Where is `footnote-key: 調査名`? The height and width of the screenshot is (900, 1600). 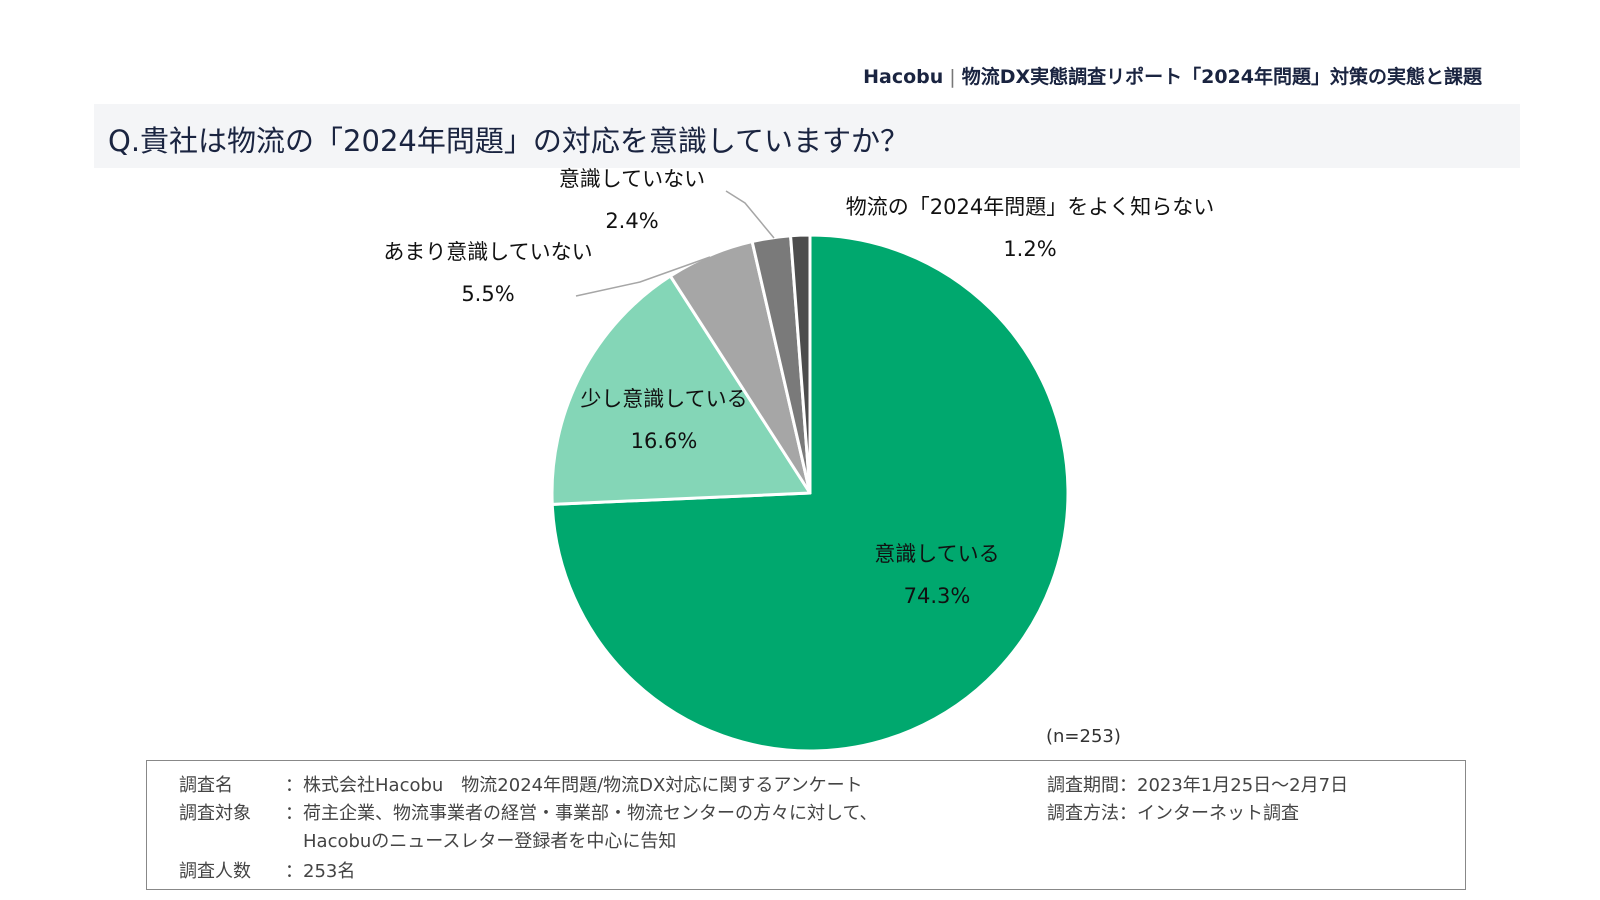
footnote-key: 調査名 is located at coordinates (206, 785).